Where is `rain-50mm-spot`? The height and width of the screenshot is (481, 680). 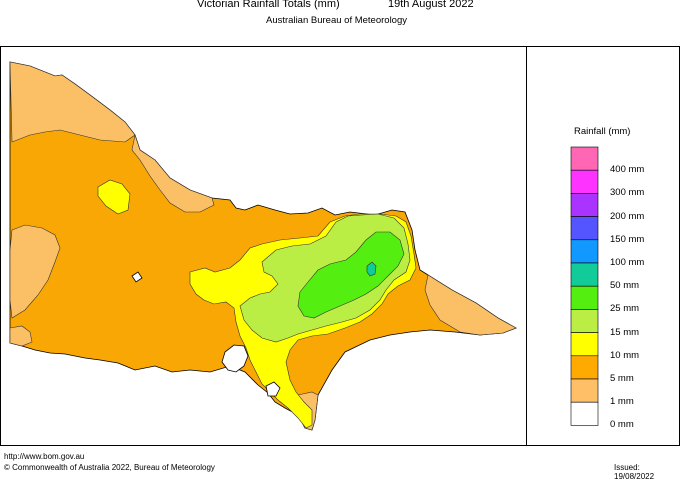
rain-50mm-spot is located at coordinates (371, 269).